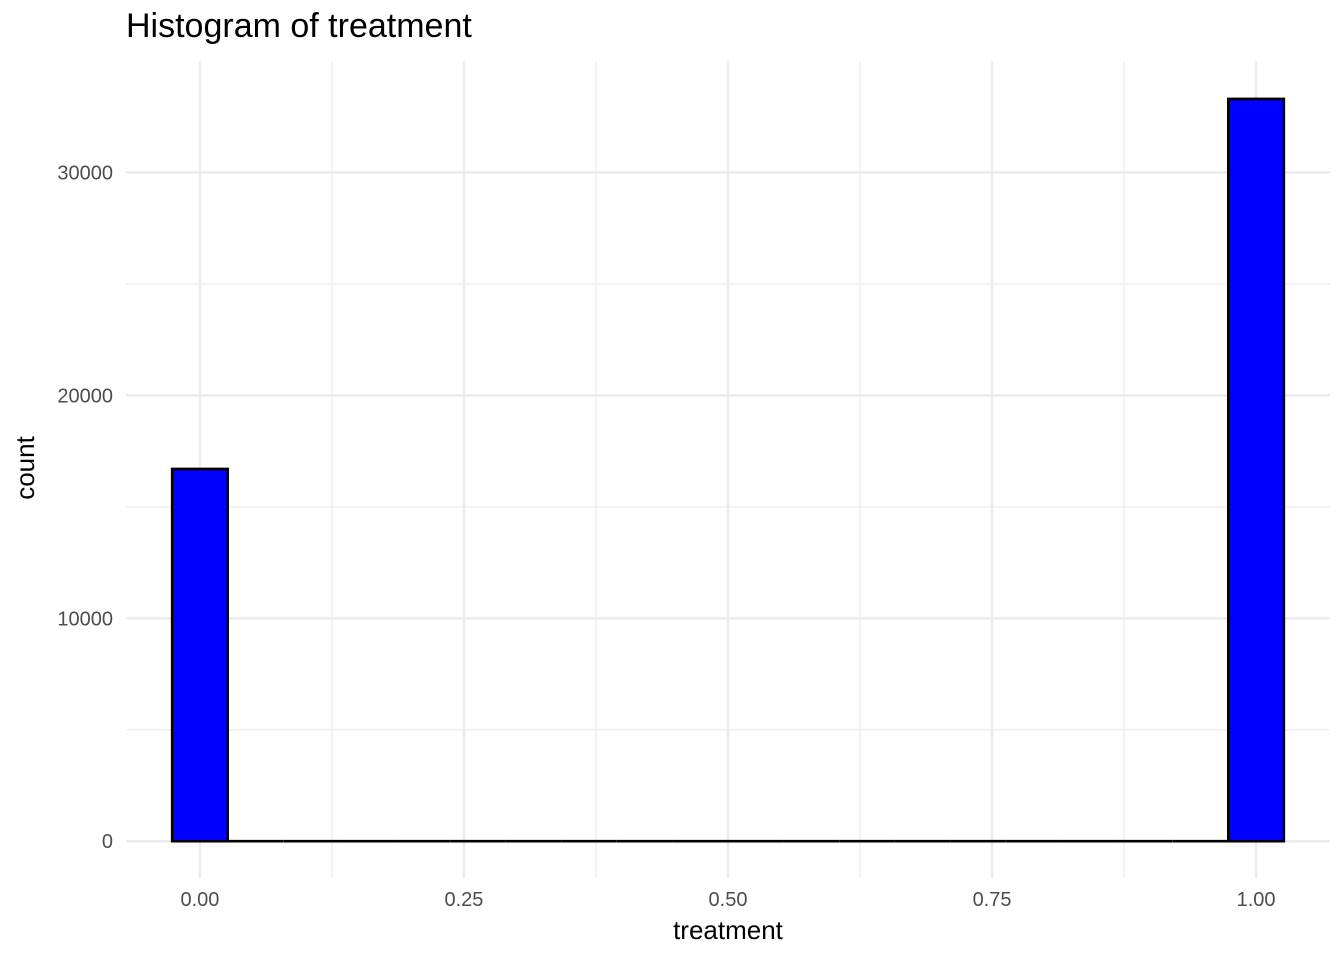  I want to click on x-tick-label: 0.75, so click(992, 900).